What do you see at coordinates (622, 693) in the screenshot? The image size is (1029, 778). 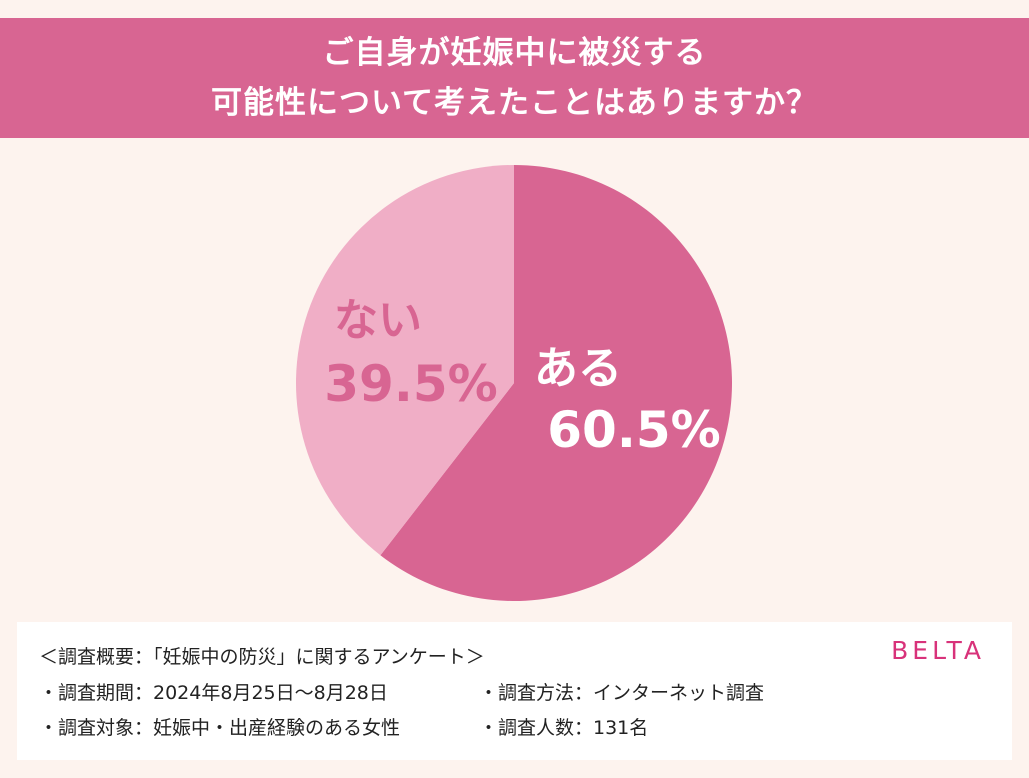 I see `survey-method: ・調査方法：インターネット調査` at bounding box center [622, 693].